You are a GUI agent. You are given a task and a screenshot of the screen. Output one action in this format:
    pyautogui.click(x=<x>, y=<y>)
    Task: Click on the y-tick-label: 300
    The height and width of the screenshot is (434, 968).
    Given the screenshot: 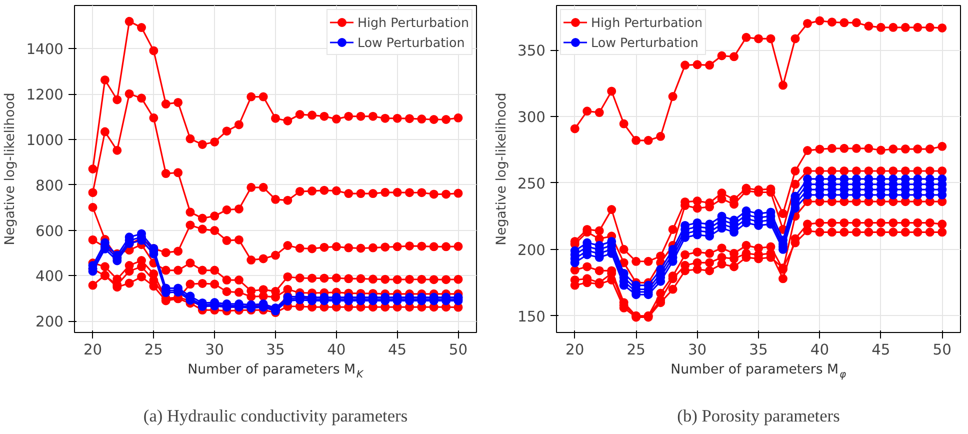 What is the action you would take?
    pyautogui.click(x=532, y=117)
    